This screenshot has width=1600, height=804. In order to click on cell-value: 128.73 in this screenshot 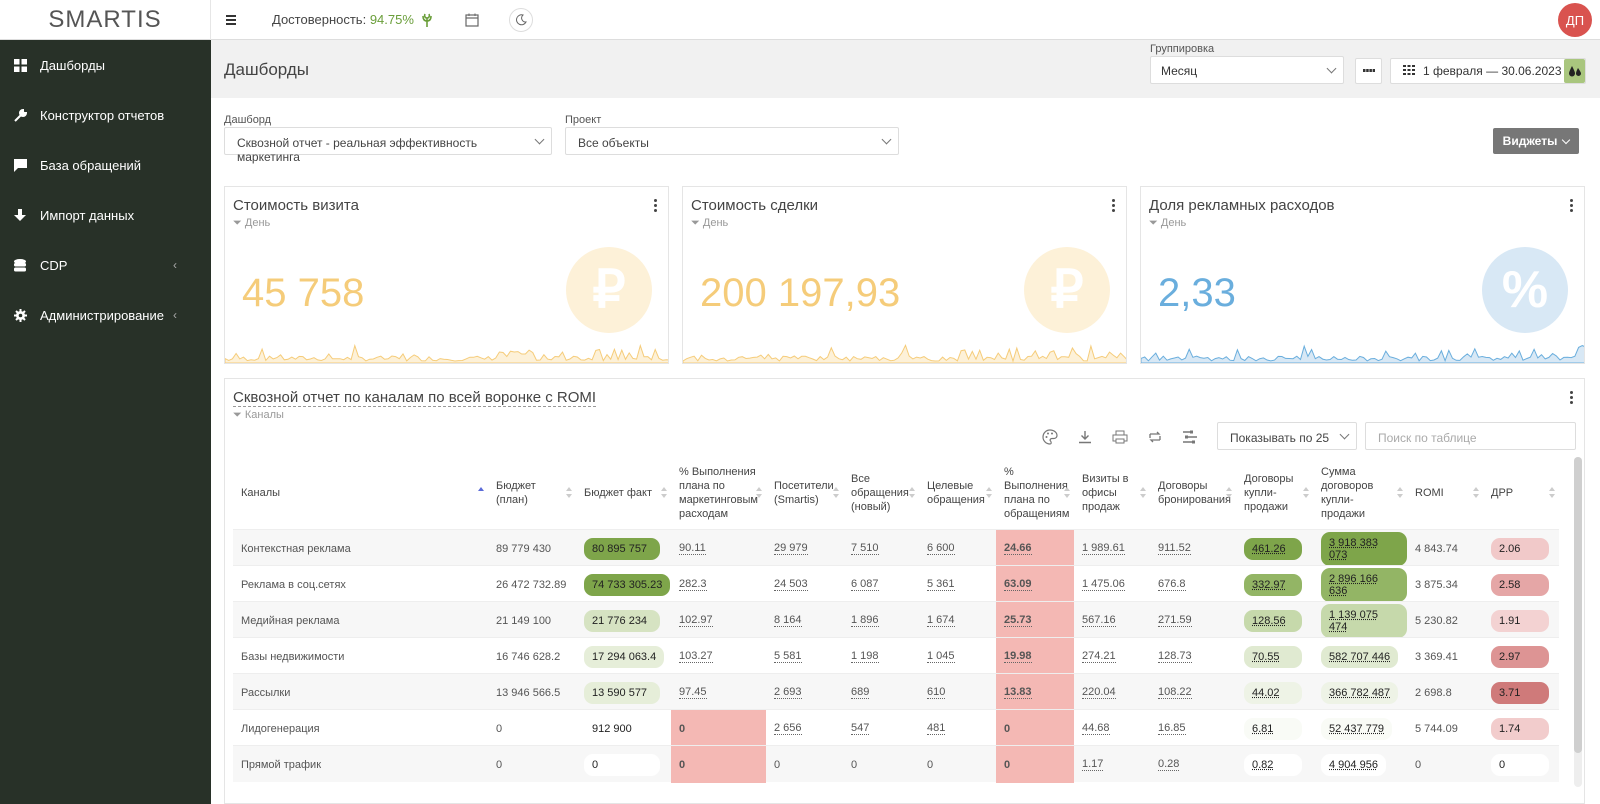, I will do `click(1175, 656)`.